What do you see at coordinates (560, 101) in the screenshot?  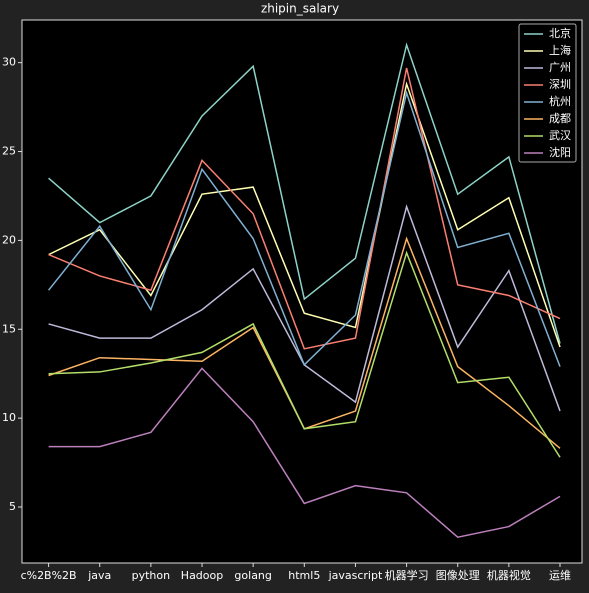 I see `legend-label: 杭州` at bounding box center [560, 101].